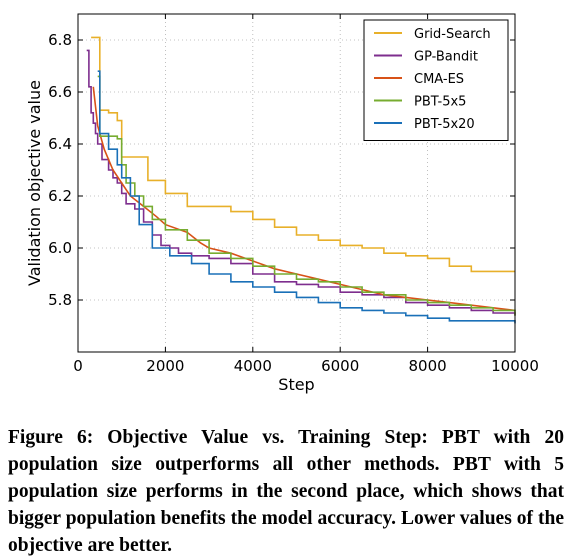  Describe the element at coordinates (165, 366) in the screenshot. I see `x-tick-label: 2000` at that location.